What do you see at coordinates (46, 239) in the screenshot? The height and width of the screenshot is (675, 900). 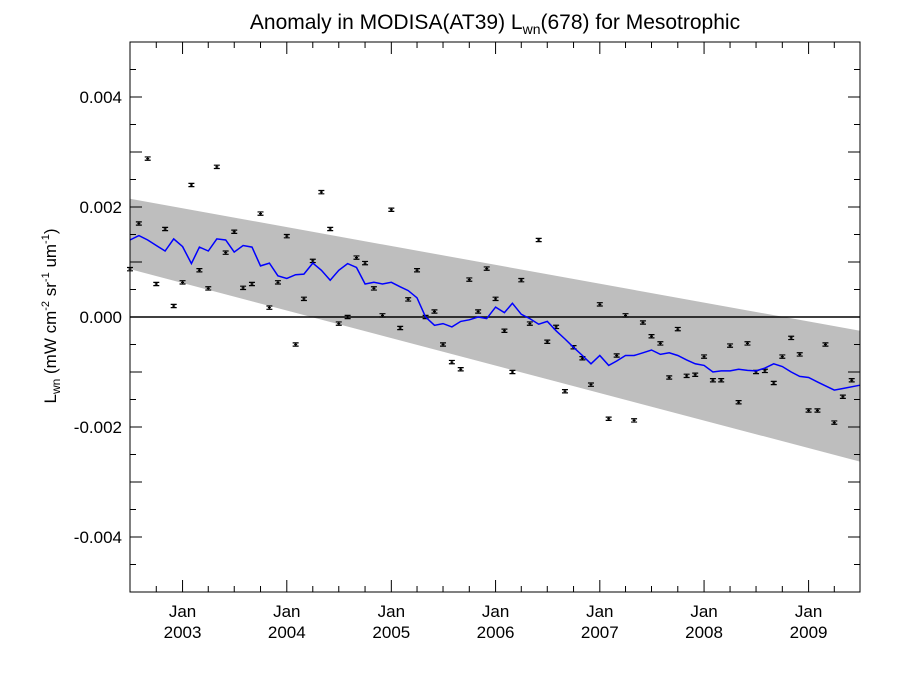 I see `y-axis-label-exp3: -1` at bounding box center [46, 239].